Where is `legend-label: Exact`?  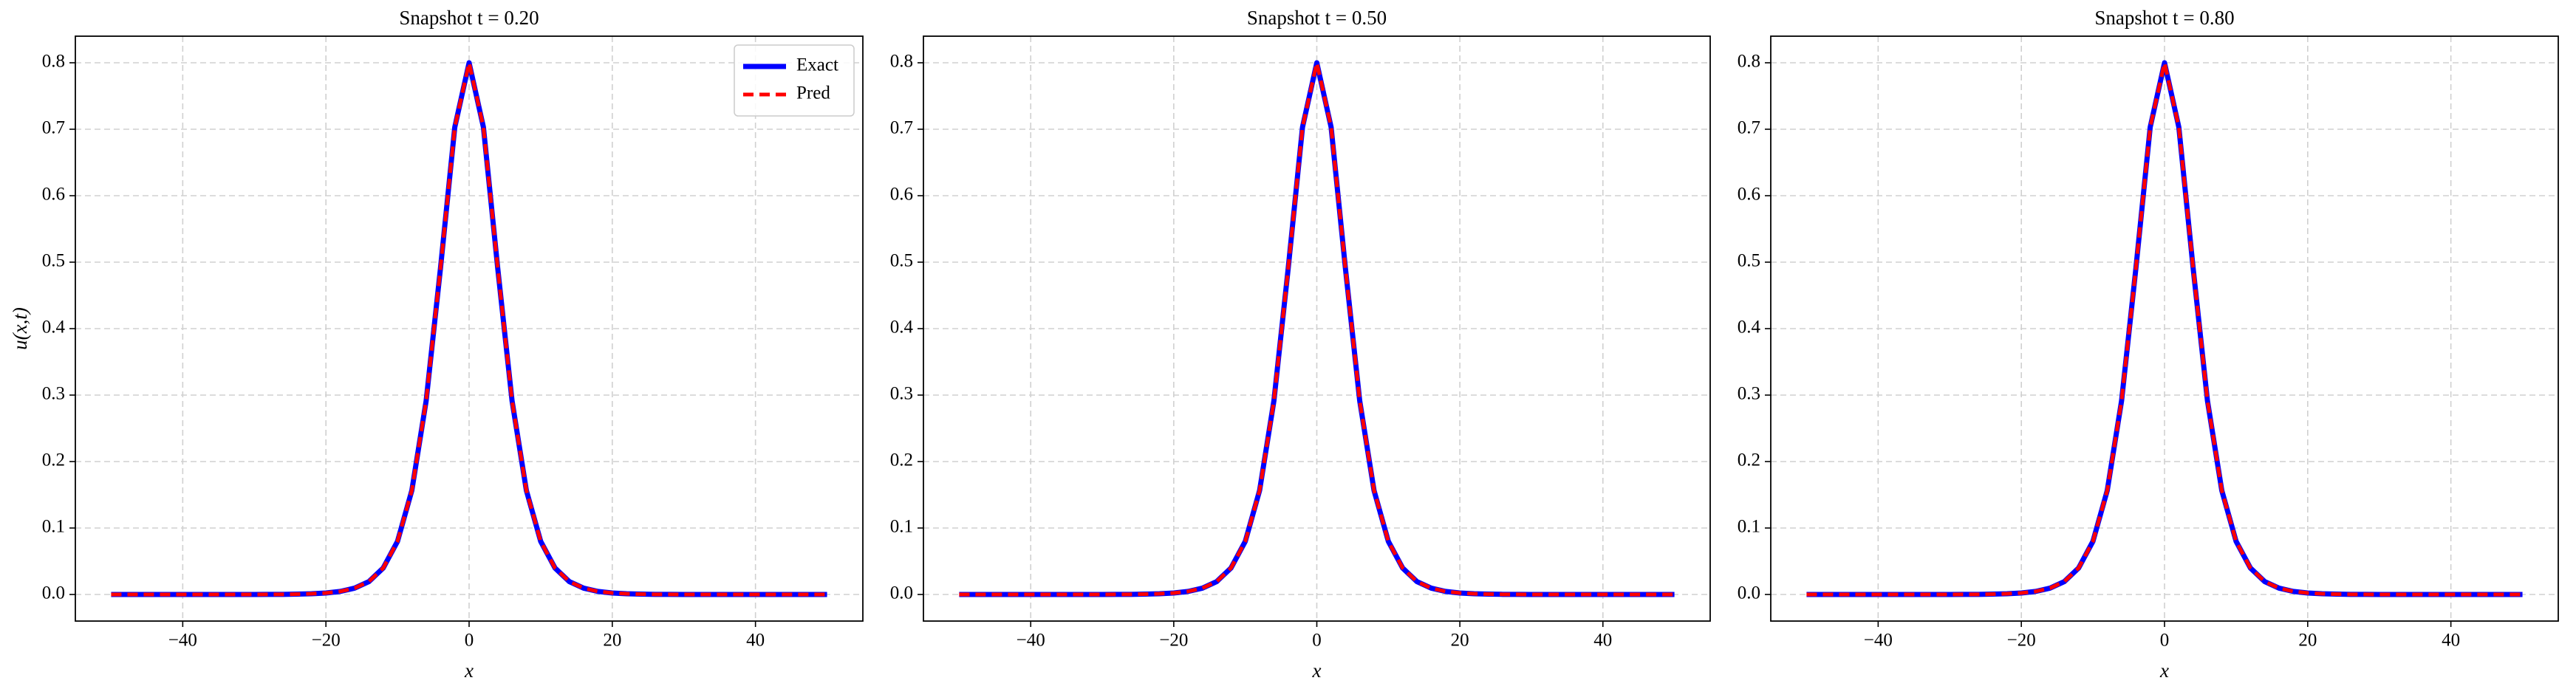 legend-label: Exact is located at coordinates (817, 65).